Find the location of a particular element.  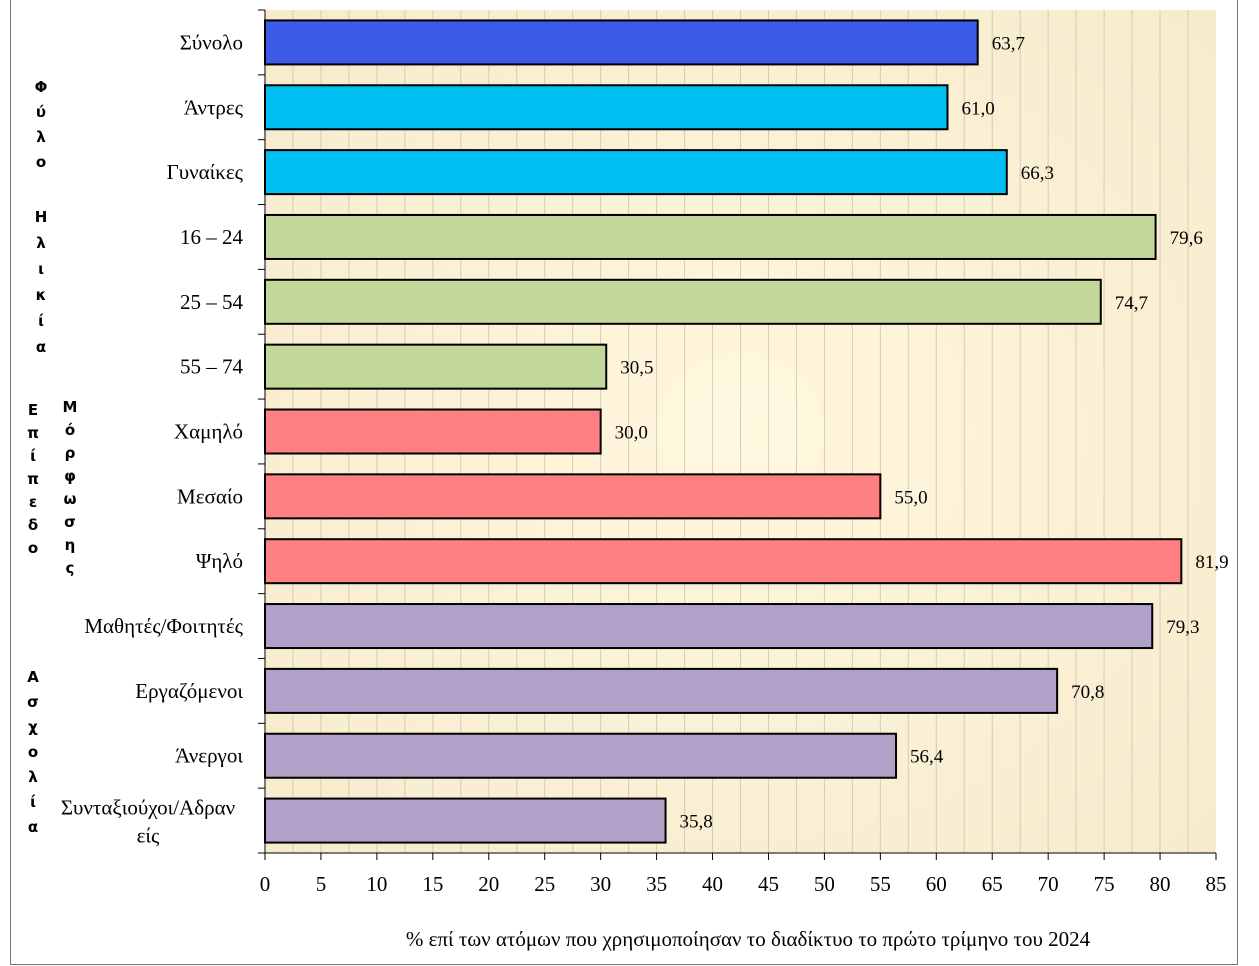

category-label: 16 – 24 is located at coordinates (212, 237).